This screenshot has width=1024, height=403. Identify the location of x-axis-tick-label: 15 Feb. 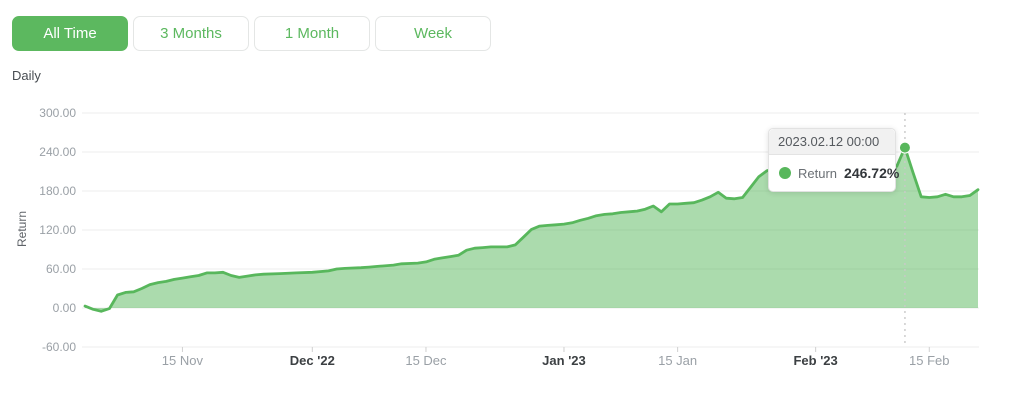
(929, 360).